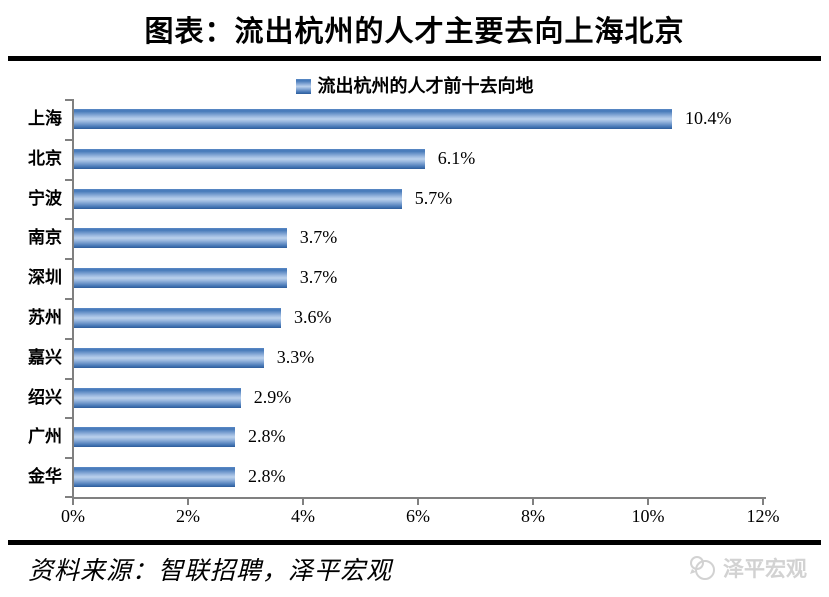 The height and width of the screenshot is (597, 829). Describe the element at coordinates (414, 32) in the screenshot. I see `page-title: 图表：流出杭州的人才主要去向上海北京` at that location.